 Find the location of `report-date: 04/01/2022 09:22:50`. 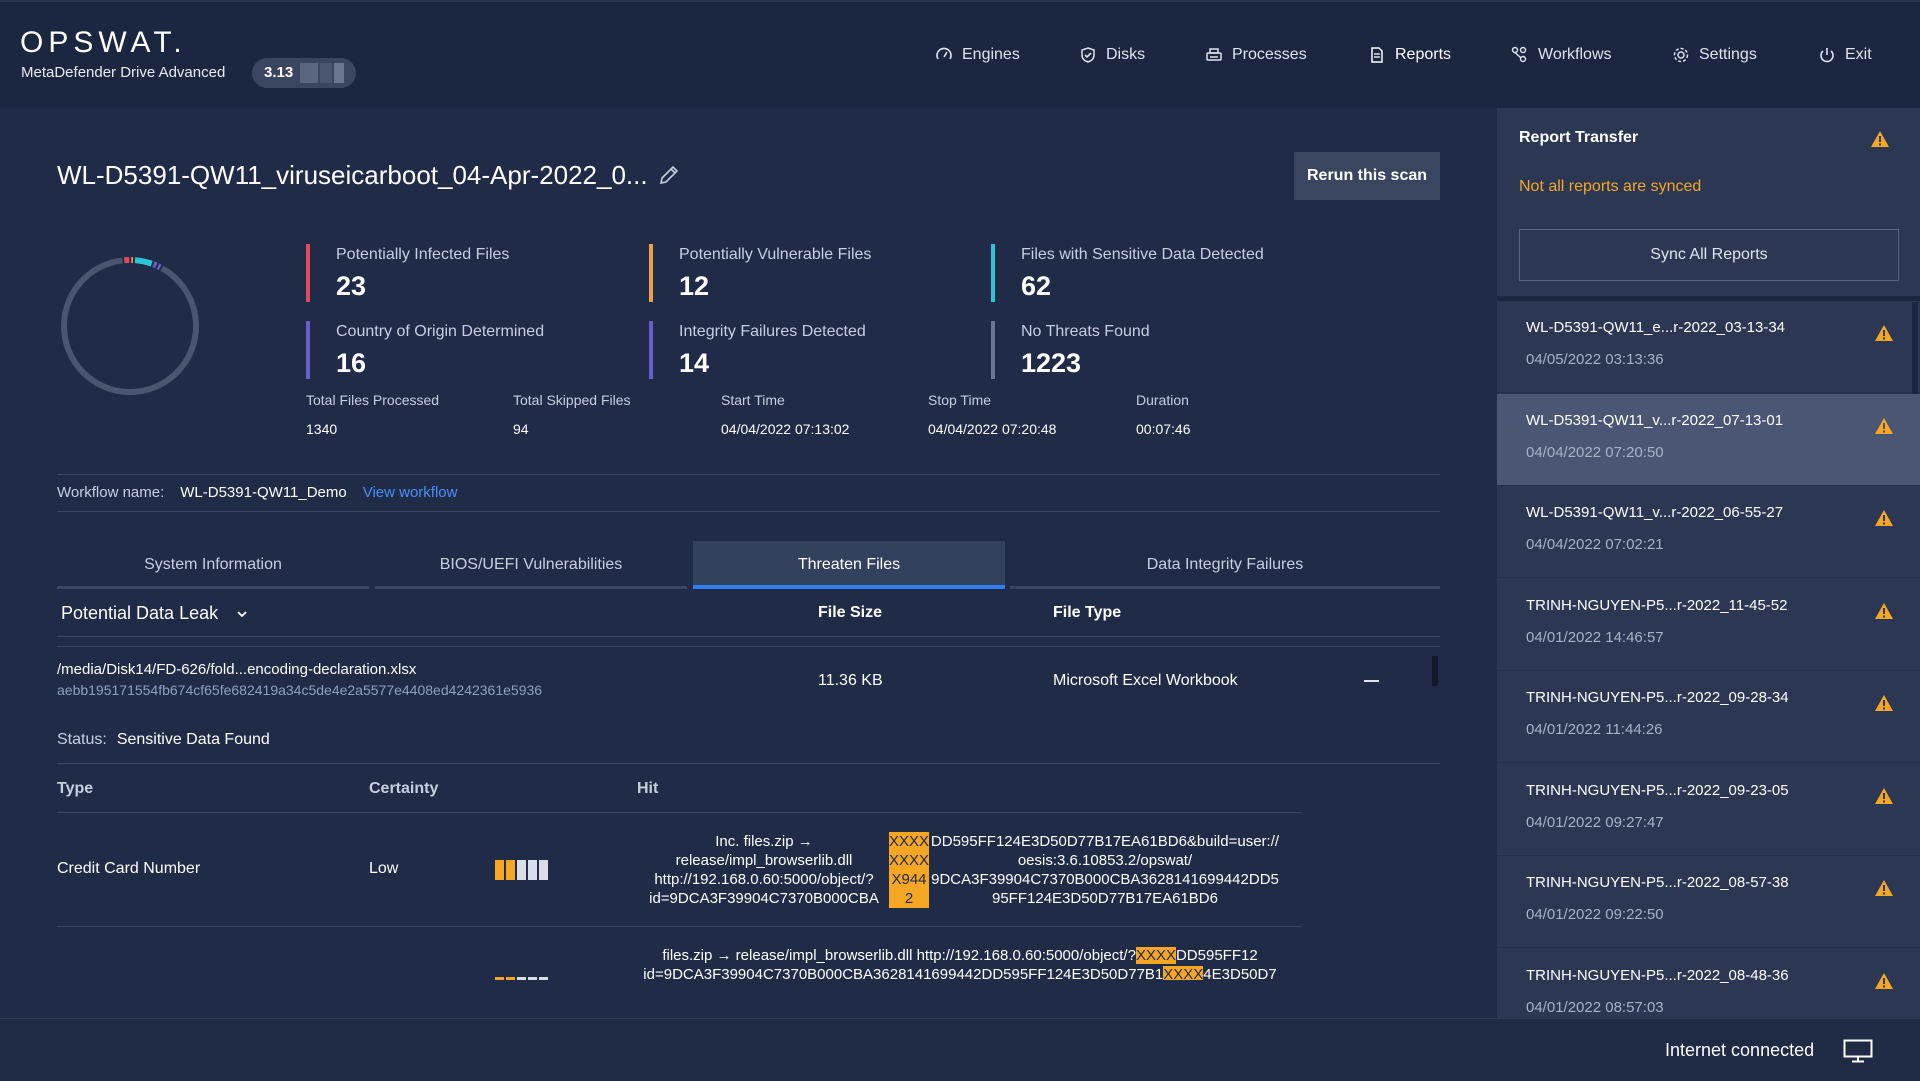

report-date: 04/01/2022 09:22:50 is located at coordinates (1595, 914).